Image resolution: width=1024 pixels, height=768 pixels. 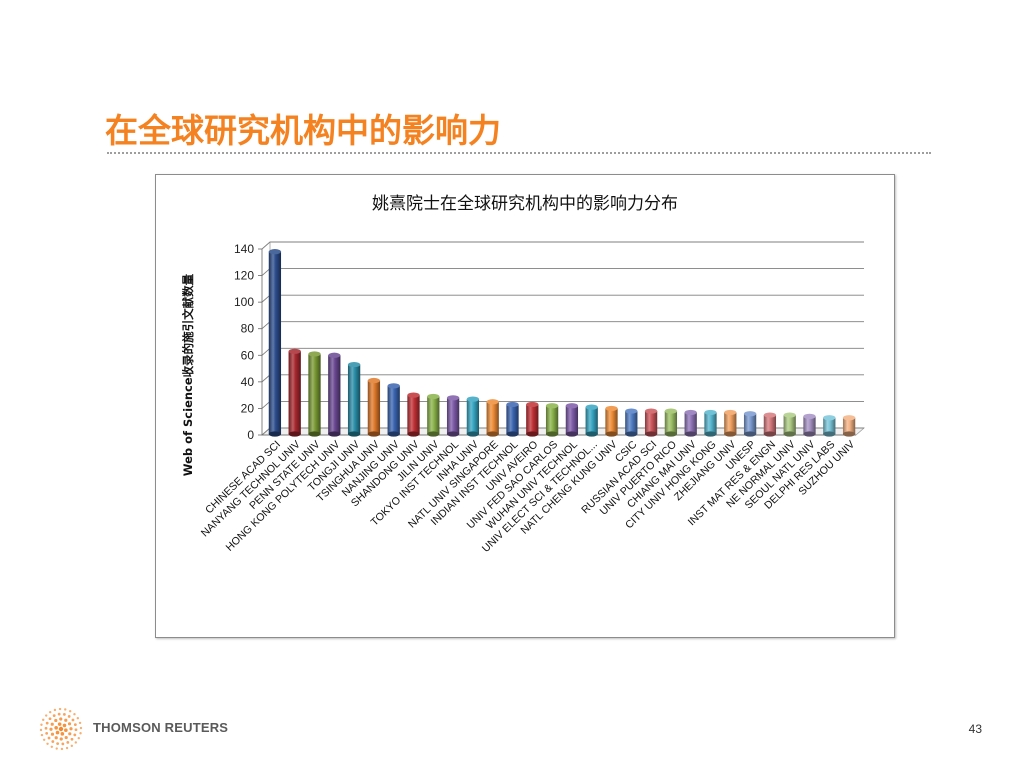 What do you see at coordinates (303, 130) in the screenshot?
I see `slide-title: 在全球研究机构中的影响力` at bounding box center [303, 130].